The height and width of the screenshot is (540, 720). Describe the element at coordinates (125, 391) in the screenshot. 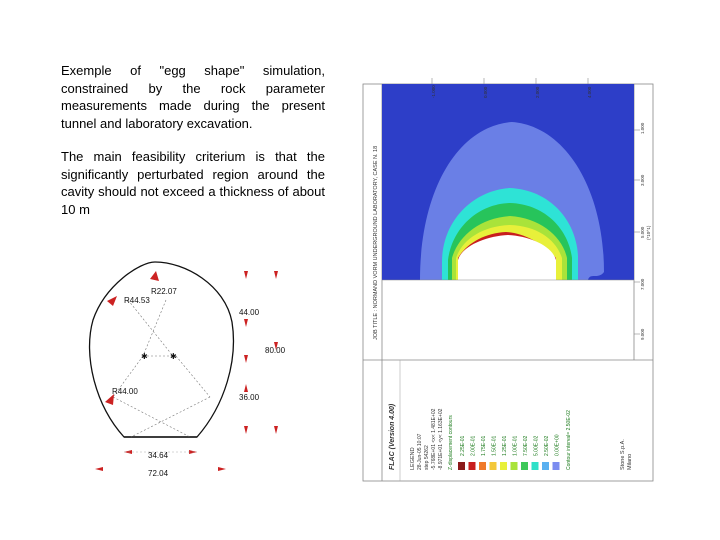

I see `radius-label-left-bottom: R44.00` at that location.